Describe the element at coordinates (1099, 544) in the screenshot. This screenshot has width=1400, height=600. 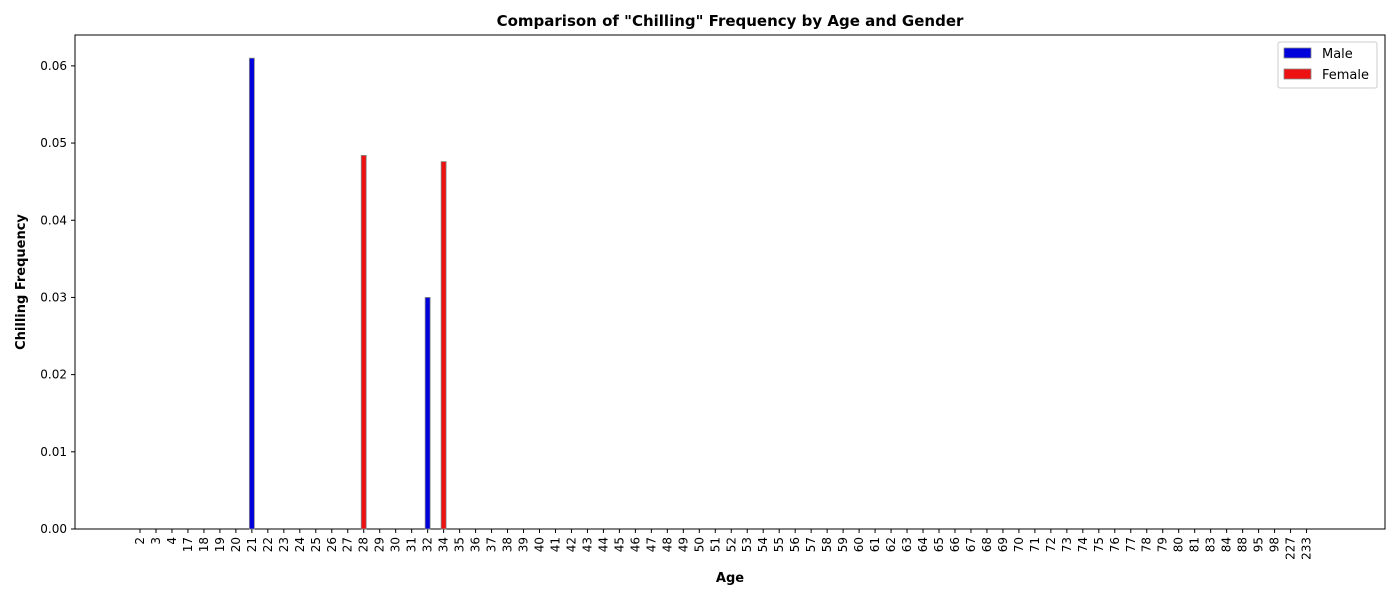
I see `x-tick-label: 75` at that location.